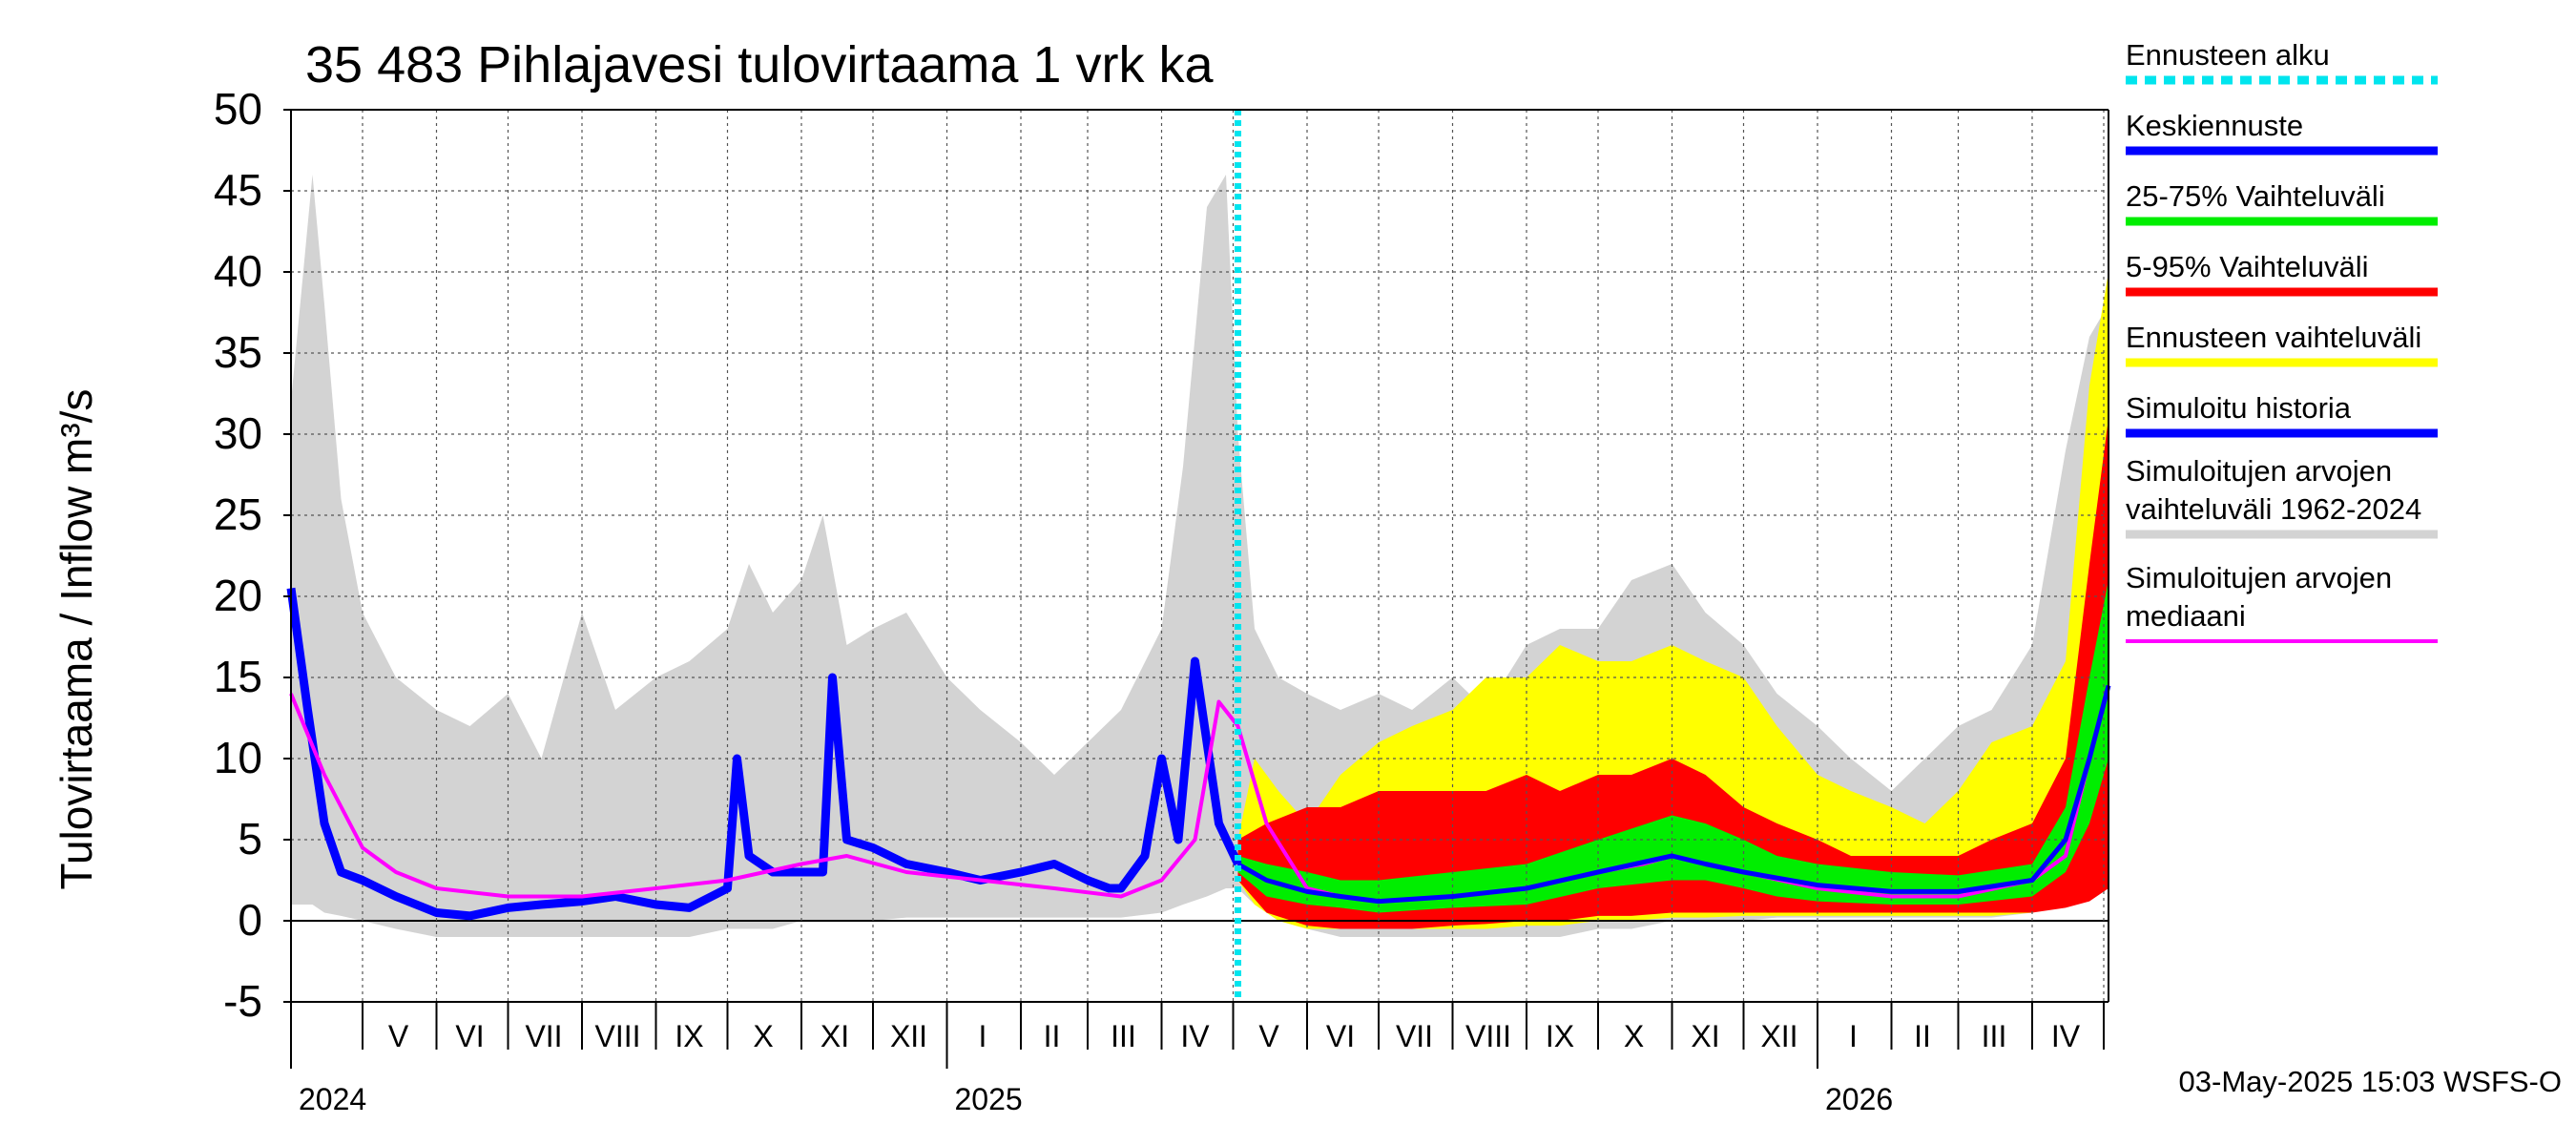 The width and height of the screenshot is (2576, 1145). I want to click on y-tick-label: 45, so click(238, 190).